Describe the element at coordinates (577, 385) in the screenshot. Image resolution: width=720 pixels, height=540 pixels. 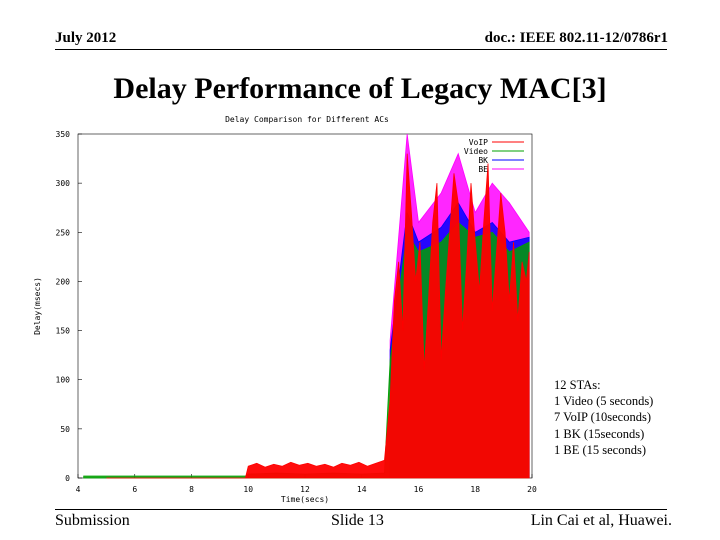
I see `note-line: 12 STAs:` at that location.